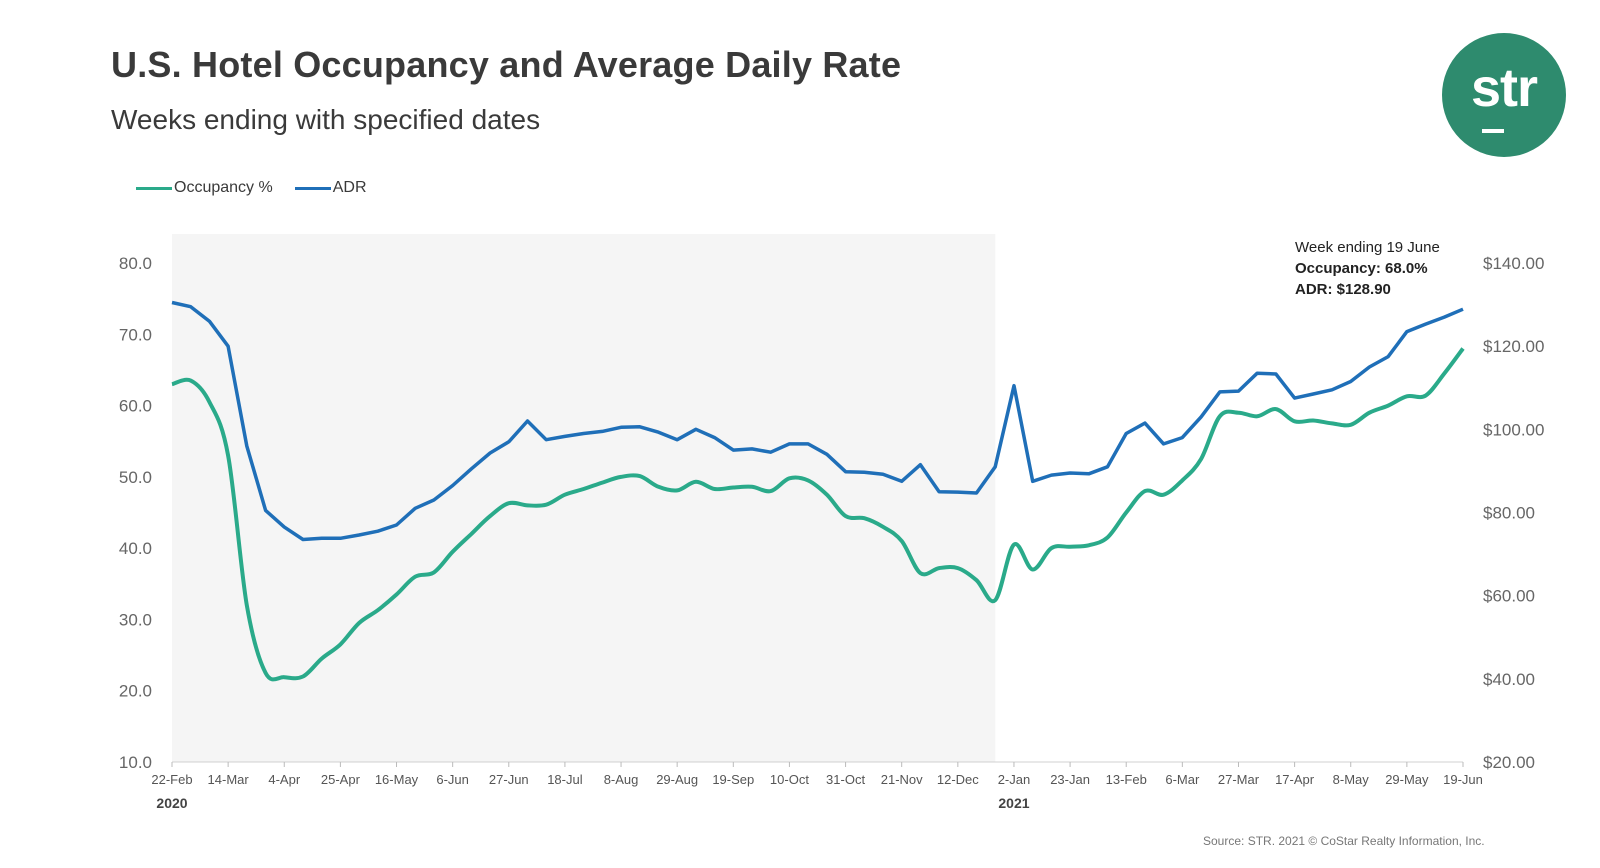 The image size is (1600, 868). I want to click on y-right-tick-label: $80.00, so click(1509, 513).